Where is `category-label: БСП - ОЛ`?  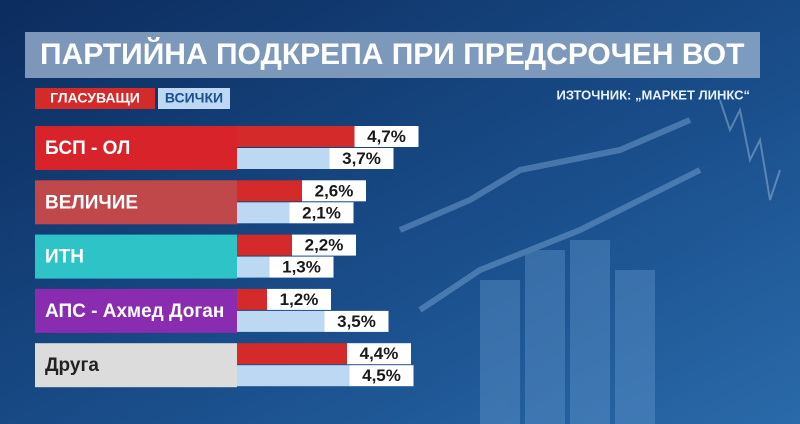 category-label: БСП - ОЛ is located at coordinates (87, 148).